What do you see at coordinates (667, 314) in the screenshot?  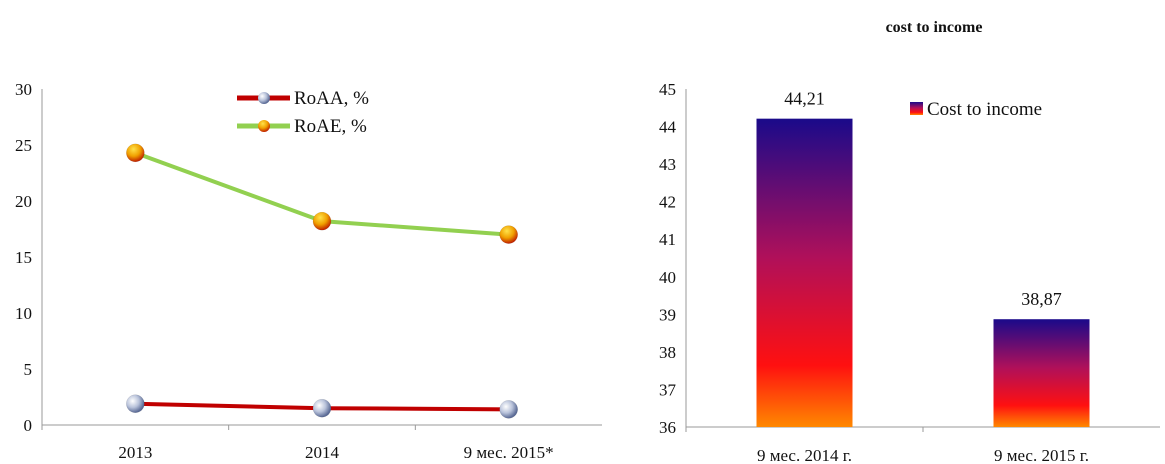 I see `right-y-tick-label: 39` at bounding box center [667, 314].